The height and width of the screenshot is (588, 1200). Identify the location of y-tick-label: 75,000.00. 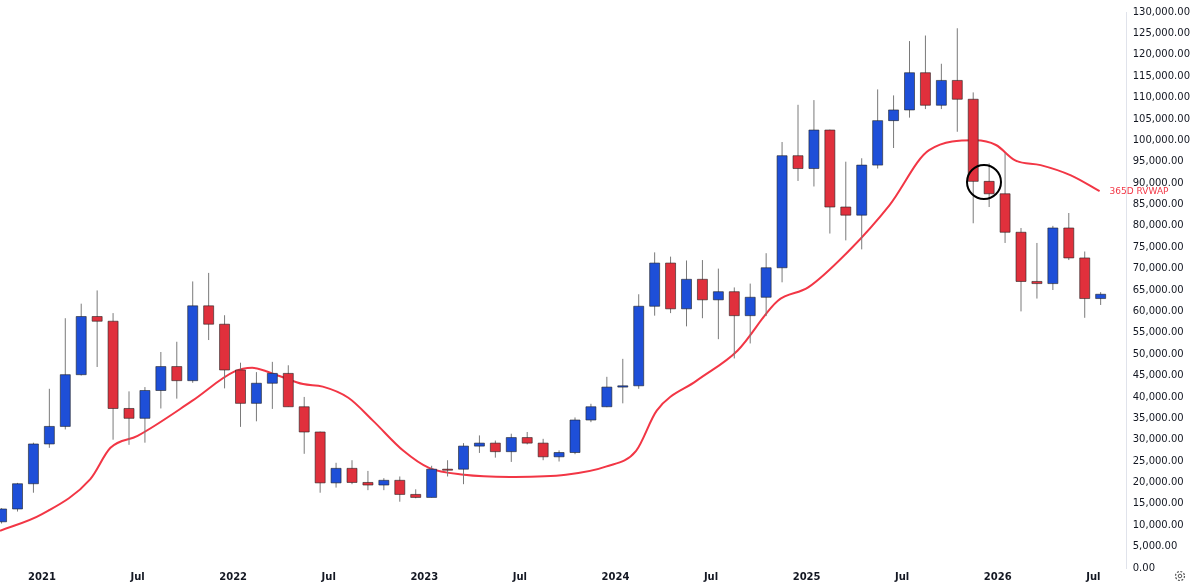
(1158, 246).